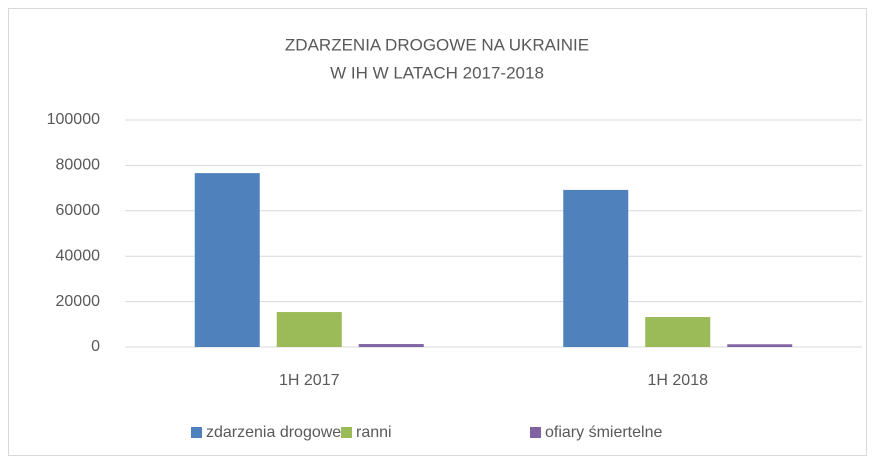 The width and height of the screenshot is (875, 464). Describe the element at coordinates (603, 432) in the screenshot. I see `legend-label: ofiary śmiertelne` at that location.